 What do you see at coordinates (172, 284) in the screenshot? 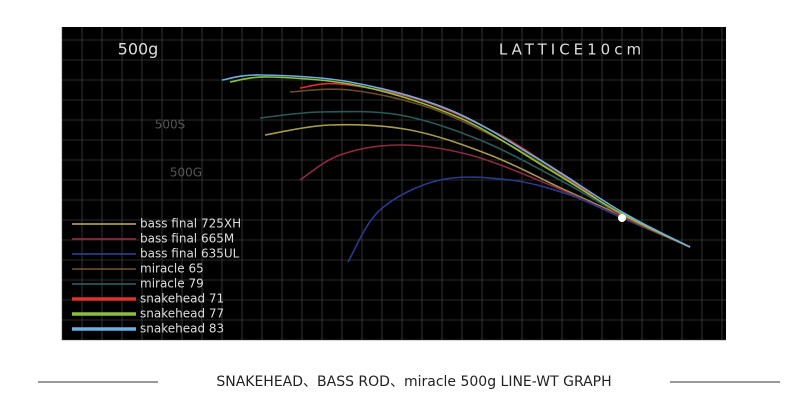
I see `legend-label: miracle 79` at bounding box center [172, 284].